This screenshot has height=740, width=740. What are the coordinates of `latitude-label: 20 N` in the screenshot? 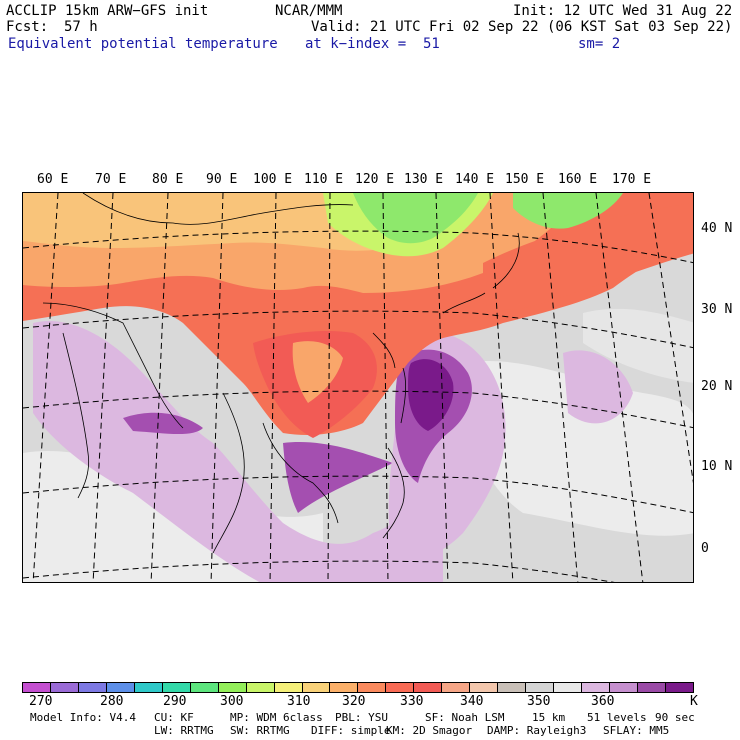 It's located at (717, 386).